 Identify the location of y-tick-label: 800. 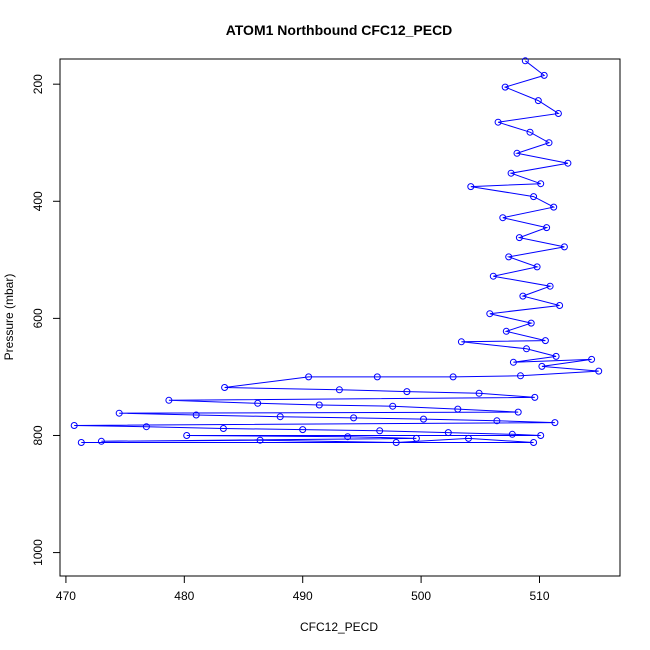
(38, 435).